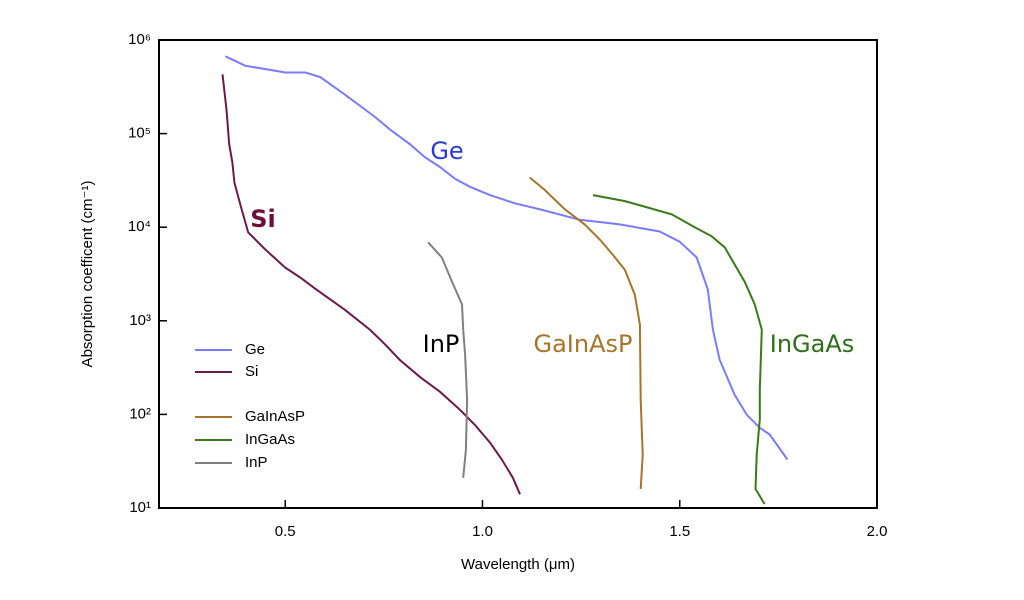 The height and width of the screenshot is (600, 1024). I want to click on x-tick-label: 0.5, so click(285, 531).